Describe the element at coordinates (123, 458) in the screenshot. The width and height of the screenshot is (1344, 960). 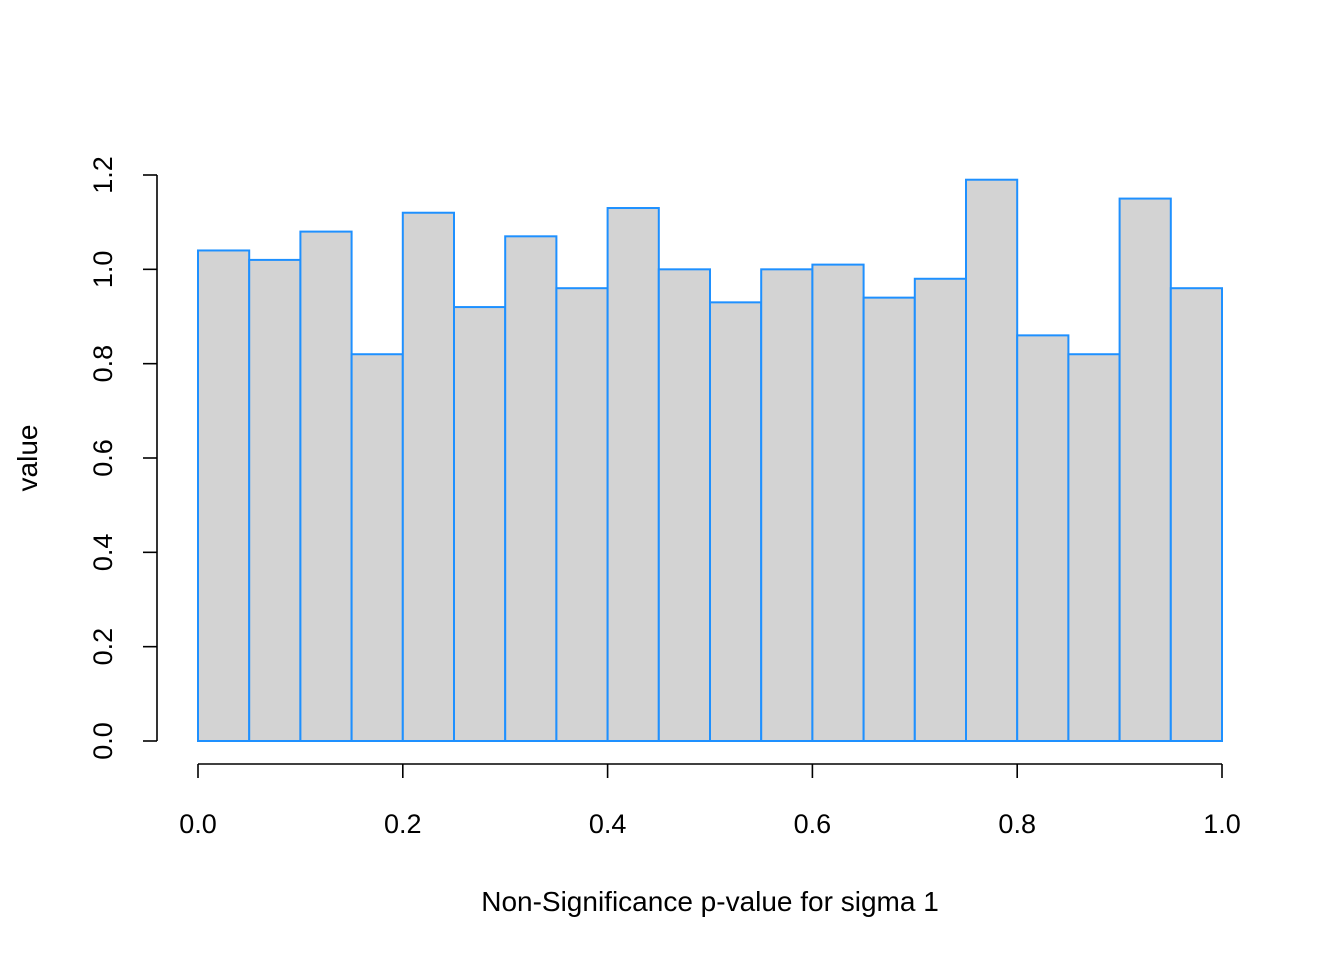
I see `y-axis: 0.0 0.2 0.4 0.6 0.8 1.0 1.2` at that location.